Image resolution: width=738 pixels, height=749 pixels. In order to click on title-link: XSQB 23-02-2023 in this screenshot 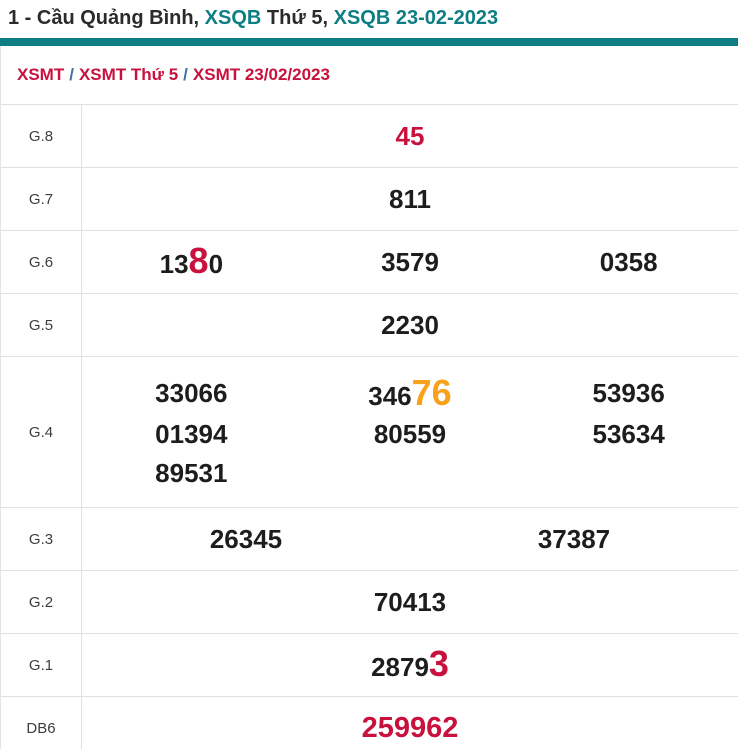, I will do `click(416, 18)`.